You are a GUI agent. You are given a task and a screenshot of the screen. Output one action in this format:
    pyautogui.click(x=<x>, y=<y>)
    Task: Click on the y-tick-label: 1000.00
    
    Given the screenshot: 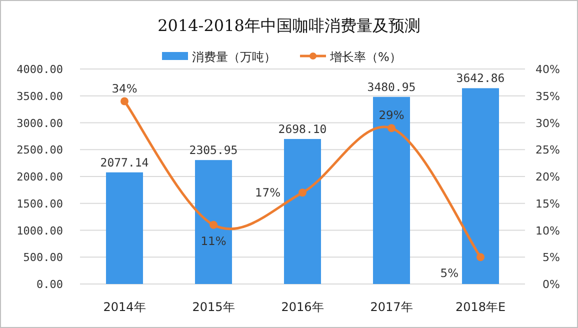 What is the action you would take?
    pyautogui.click(x=39, y=231)
    